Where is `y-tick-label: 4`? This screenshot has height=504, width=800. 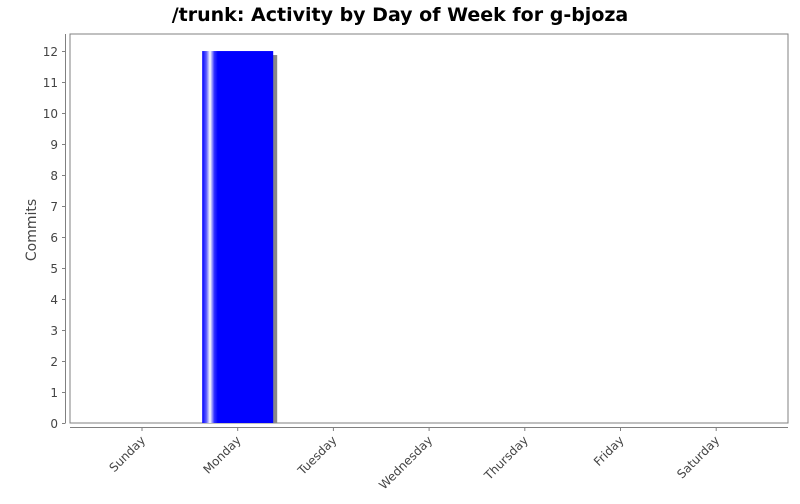 y-tick-label: 4 is located at coordinates (54, 300).